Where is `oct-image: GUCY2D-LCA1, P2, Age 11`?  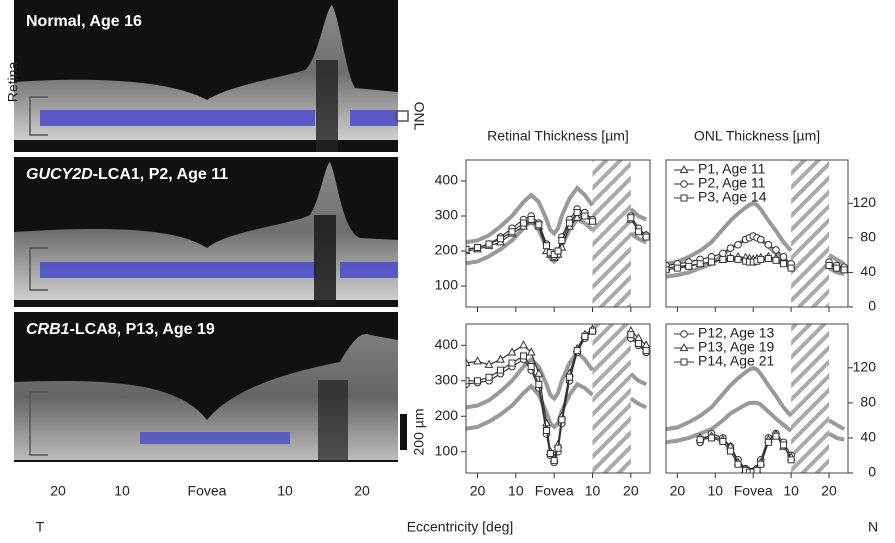
oct-image: GUCY2D-LCA1, P2, Age 11 is located at coordinates (206, 232).